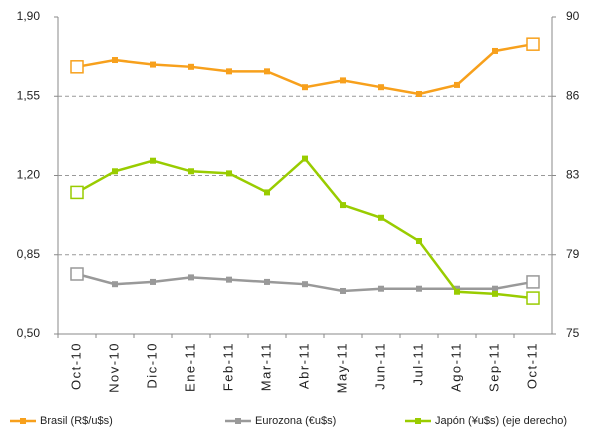 Image resolution: width=594 pixels, height=441 pixels. What do you see at coordinates (573, 175) in the screenshot?
I see `y2-tick-label: 83` at bounding box center [573, 175].